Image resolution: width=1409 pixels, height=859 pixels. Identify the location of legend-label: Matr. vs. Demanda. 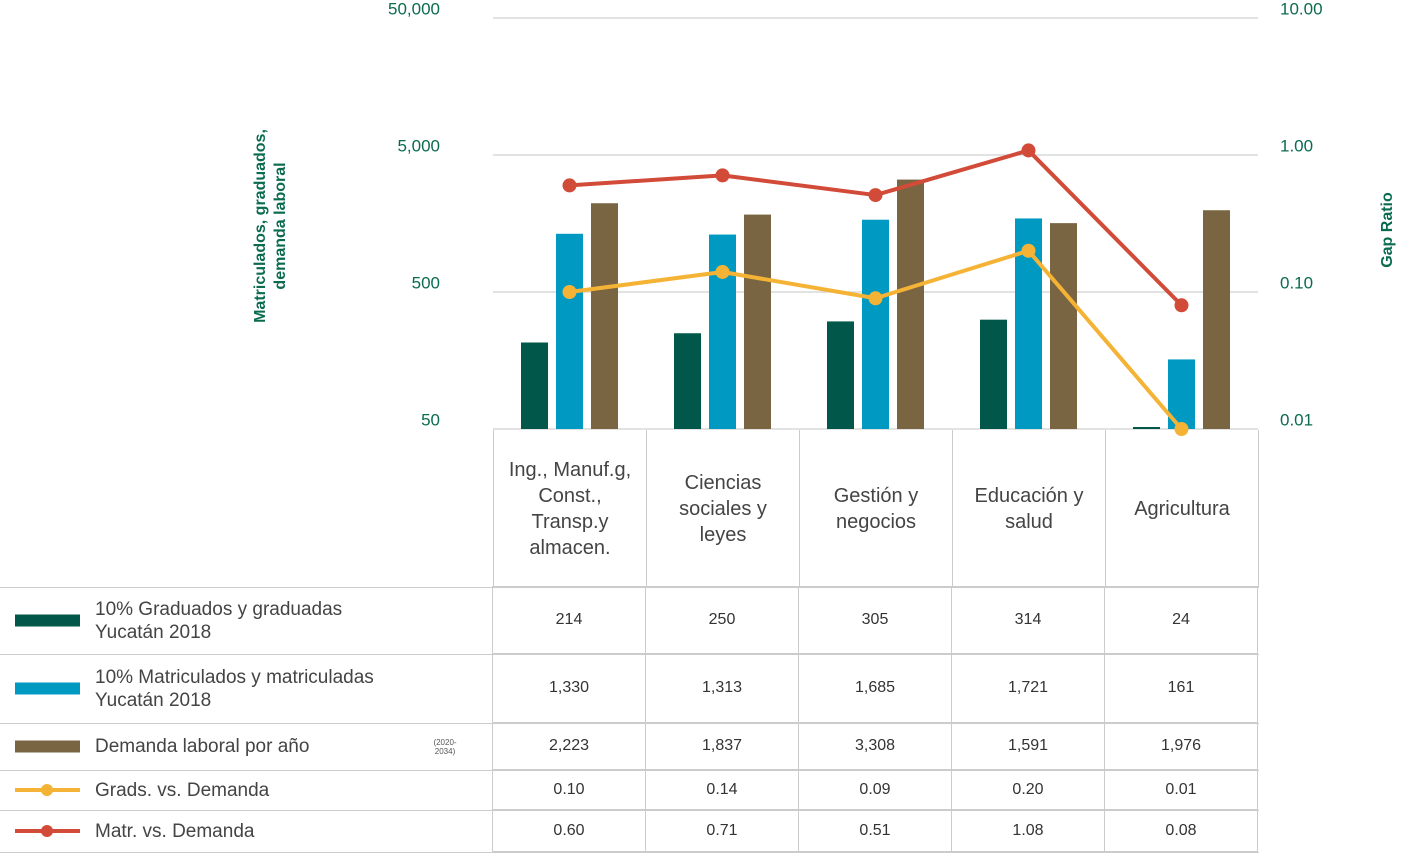
(175, 831).